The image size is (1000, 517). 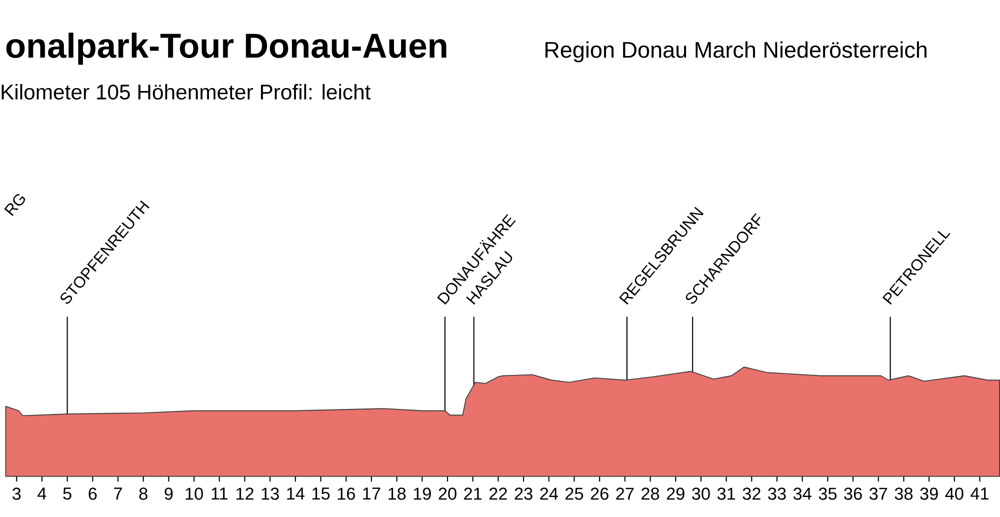 What do you see at coordinates (118, 494) in the screenshot?
I see `x-tick-label: 7` at bounding box center [118, 494].